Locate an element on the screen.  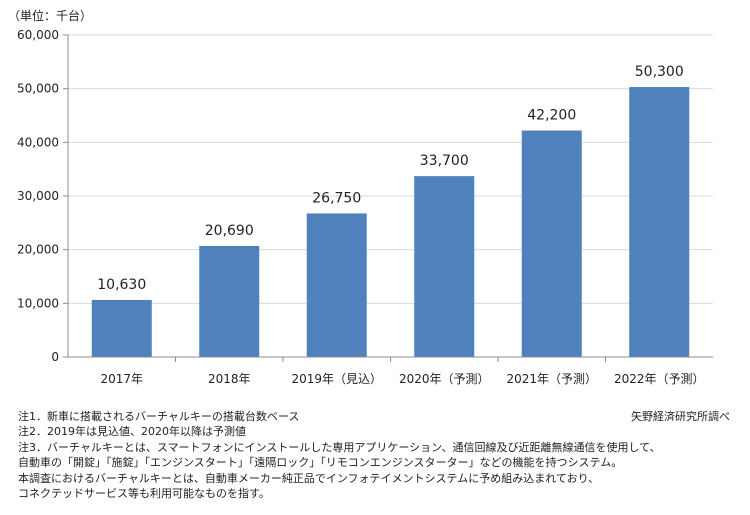
y-tick-label: 30,000 is located at coordinates (38, 196).